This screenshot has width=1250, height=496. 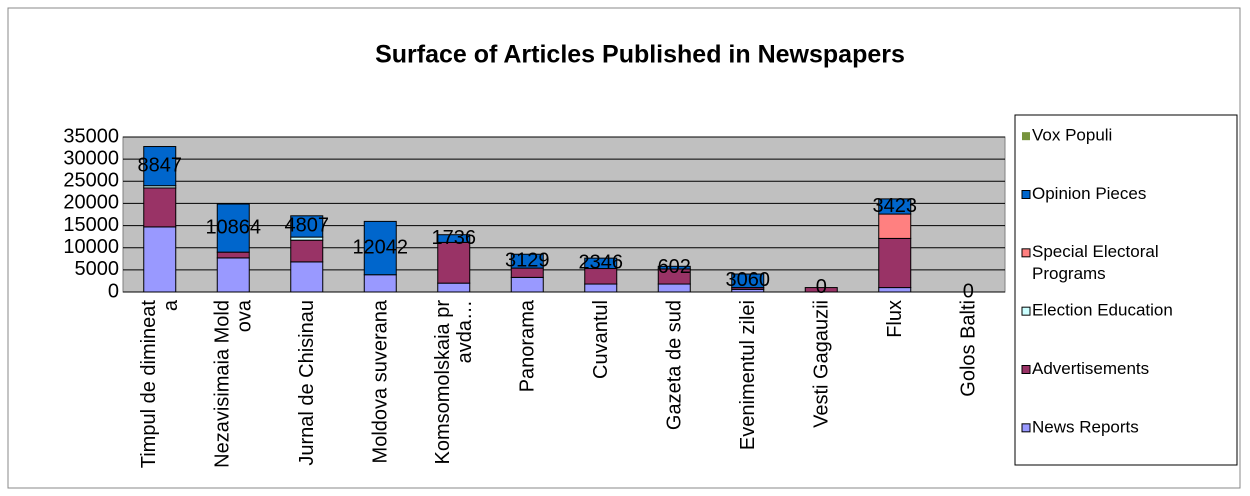 I want to click on y-tick-label: 5000, so click(x=97, y=269).